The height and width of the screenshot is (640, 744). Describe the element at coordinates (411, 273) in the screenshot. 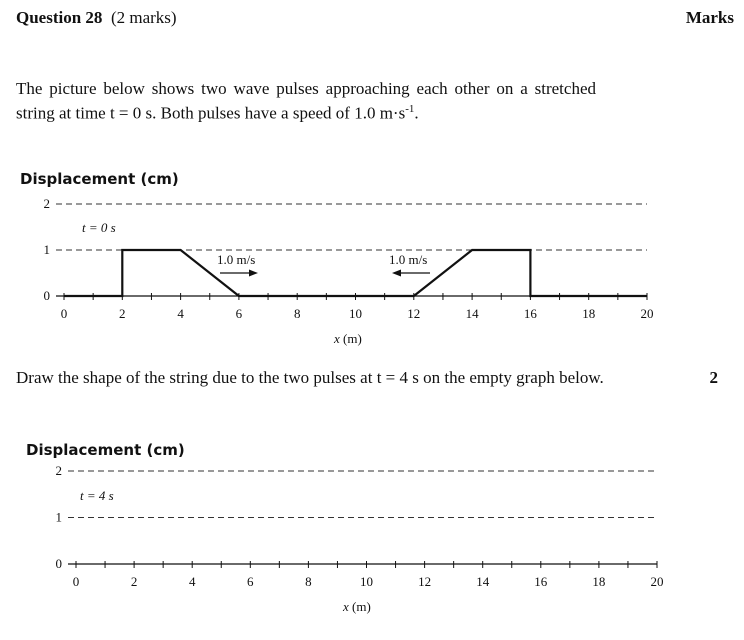

I see `arrow-left-icon` at that location.